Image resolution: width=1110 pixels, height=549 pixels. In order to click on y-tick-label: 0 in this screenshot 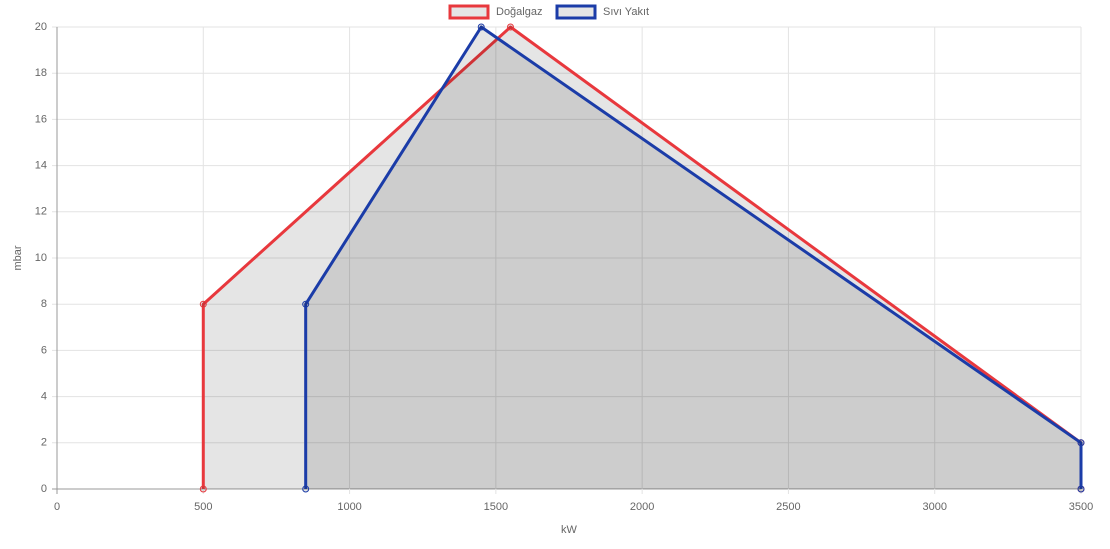, I will do `click(44, 489)`.